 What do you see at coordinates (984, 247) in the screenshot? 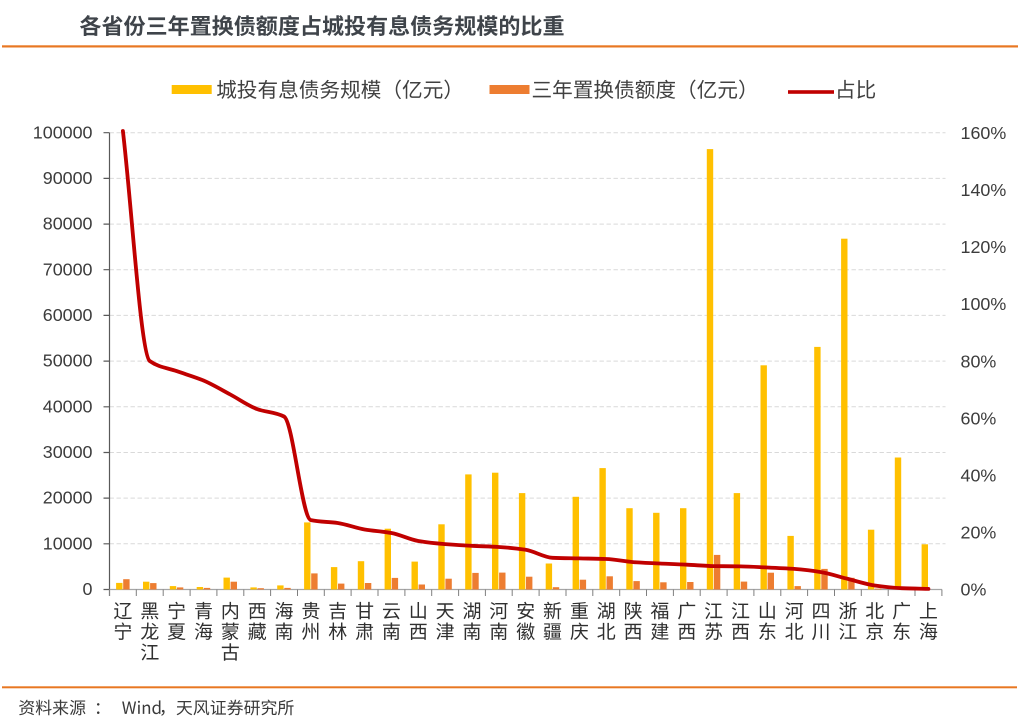
I see `svg-text: 120%` at bounding box center [984, 247].